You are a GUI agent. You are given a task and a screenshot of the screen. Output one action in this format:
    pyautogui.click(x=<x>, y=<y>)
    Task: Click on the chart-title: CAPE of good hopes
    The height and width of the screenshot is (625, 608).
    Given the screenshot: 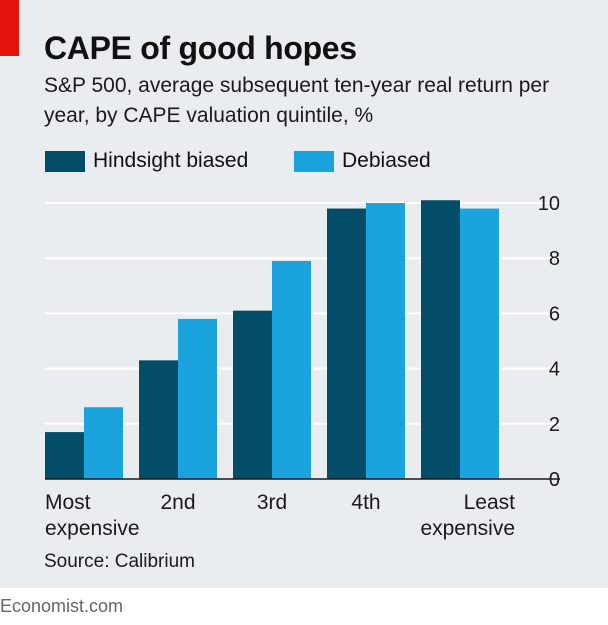 What is the action you would take?
    pyautogui.click(x=200, y=48)
    